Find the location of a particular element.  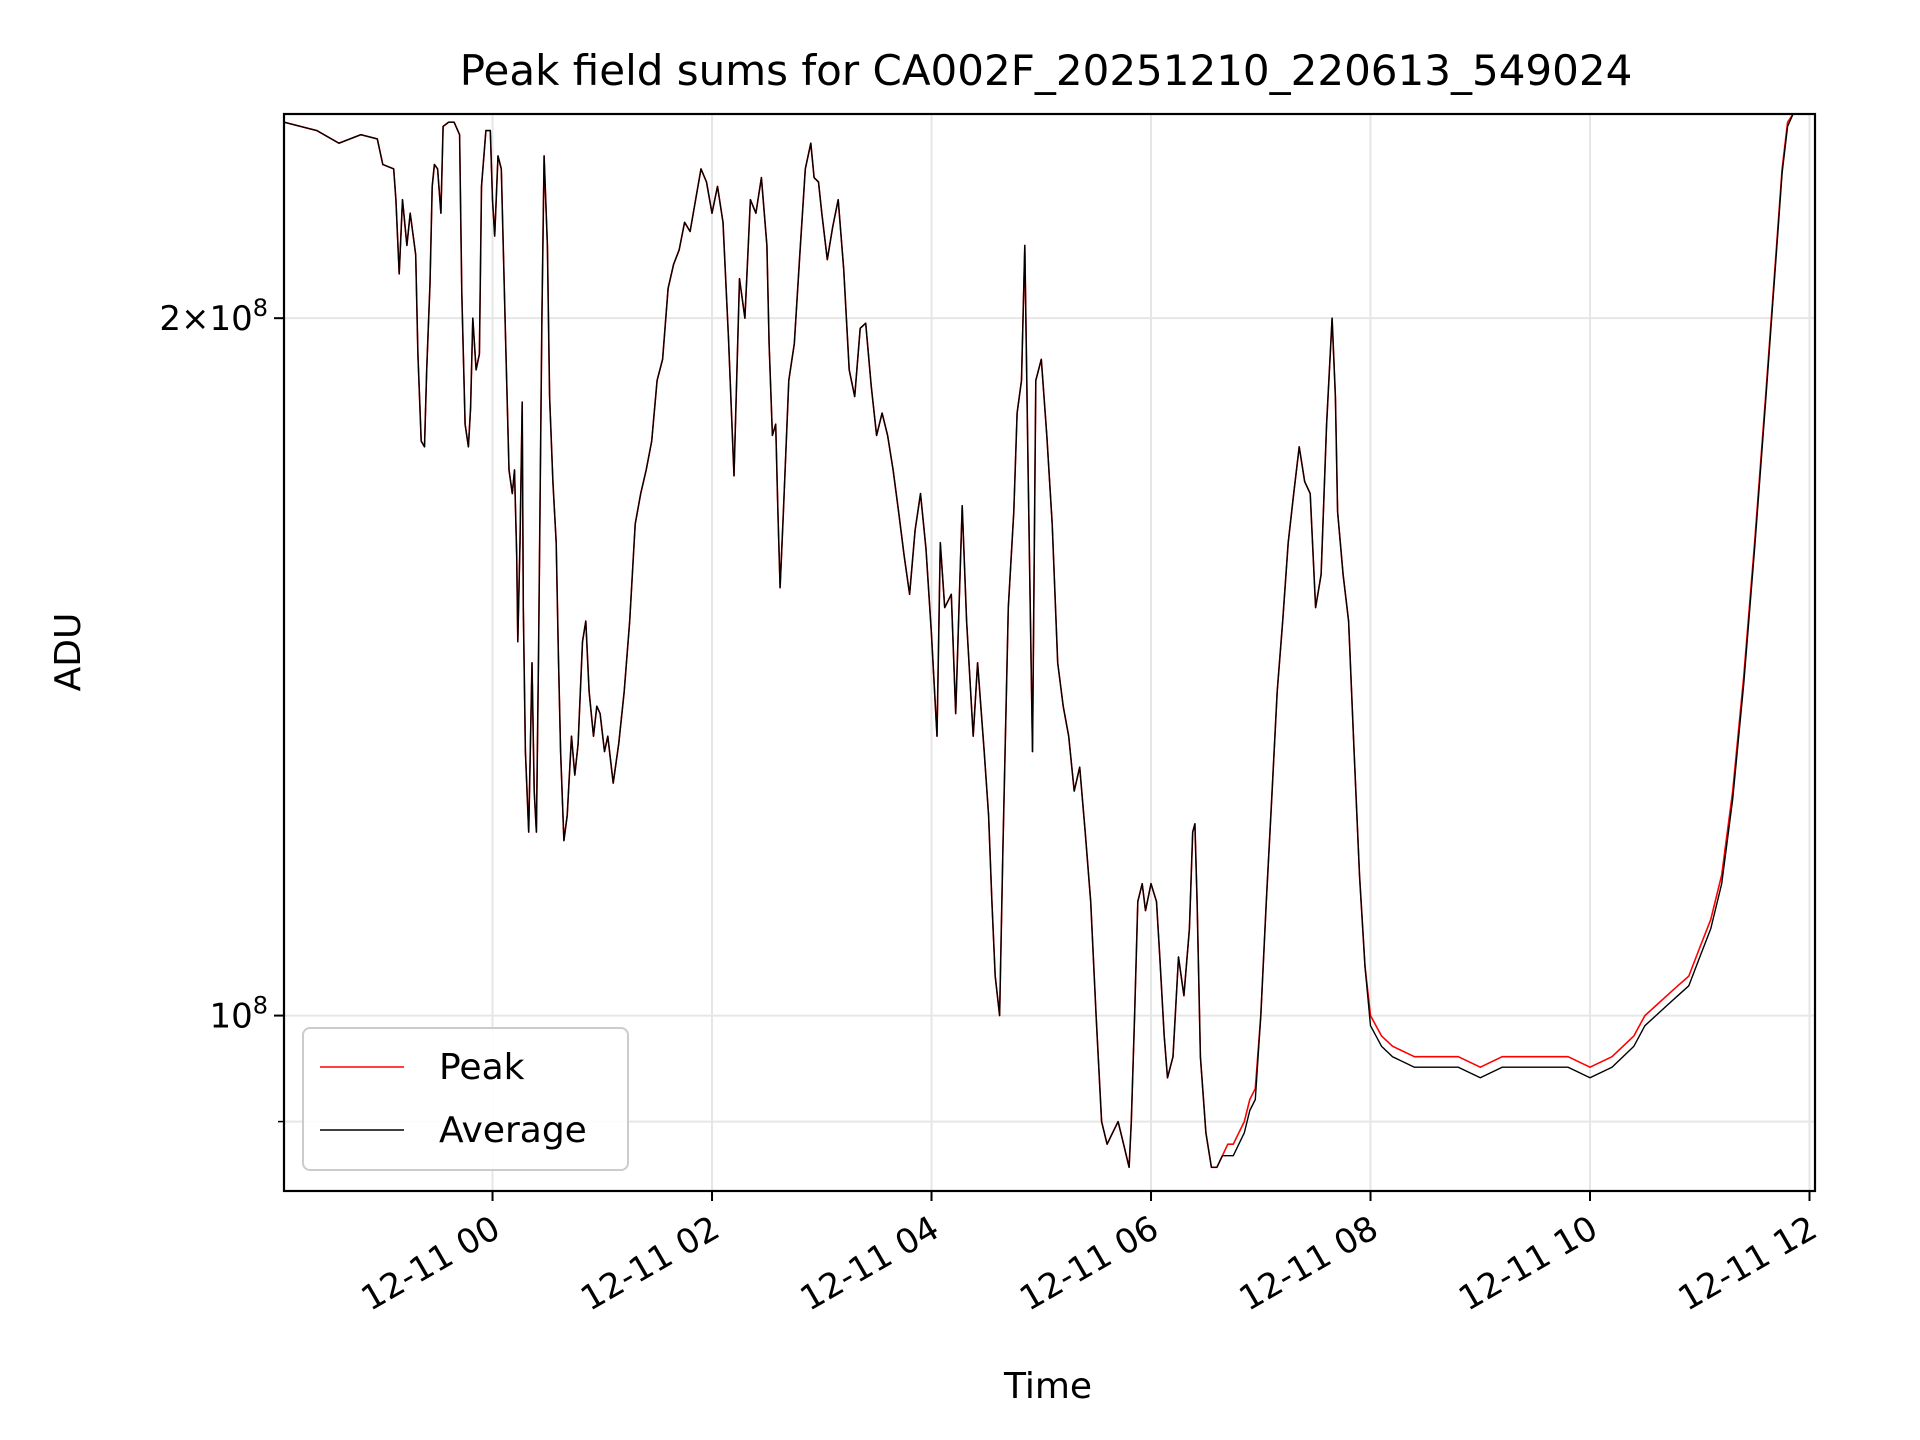

y-tick-label: 2×10⁸ is located at coordinates (213, 316).